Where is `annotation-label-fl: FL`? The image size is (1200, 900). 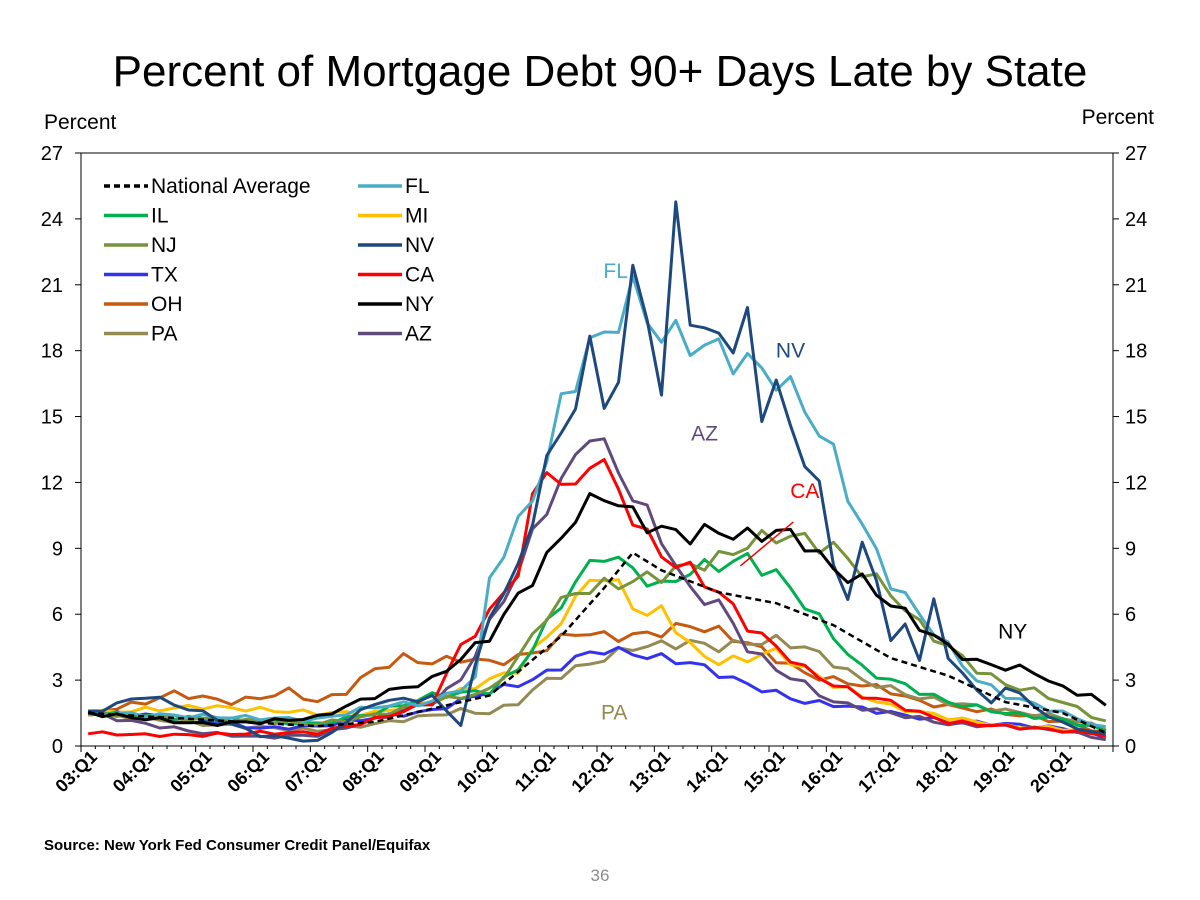 annotation-label-fl: FL is located at coordinates (615, 271).